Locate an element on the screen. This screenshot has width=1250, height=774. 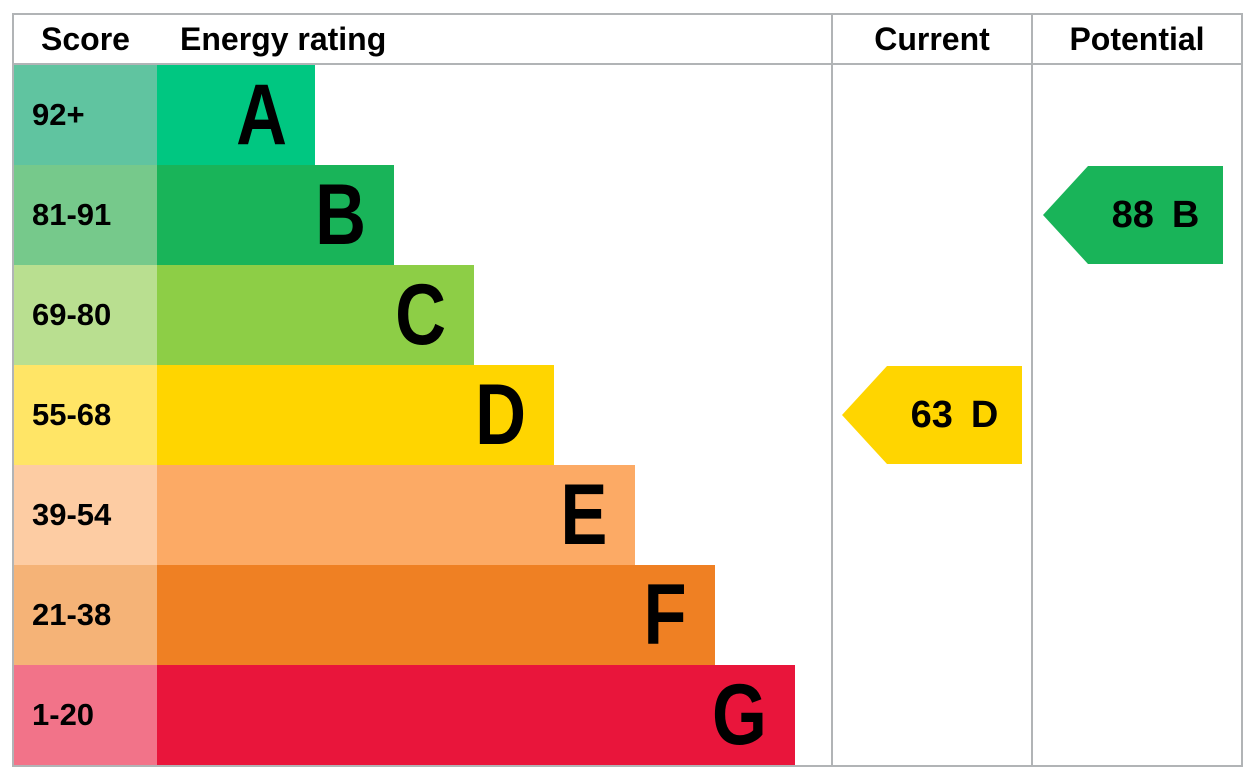
potential-rating-value: 88 is located at coordinates (1132, 214).